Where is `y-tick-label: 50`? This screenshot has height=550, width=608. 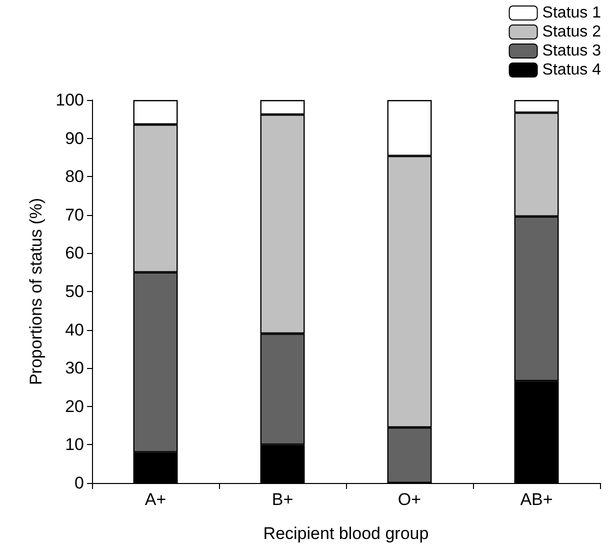 y-tick-label: 50 is located at coordinates (74, 291).